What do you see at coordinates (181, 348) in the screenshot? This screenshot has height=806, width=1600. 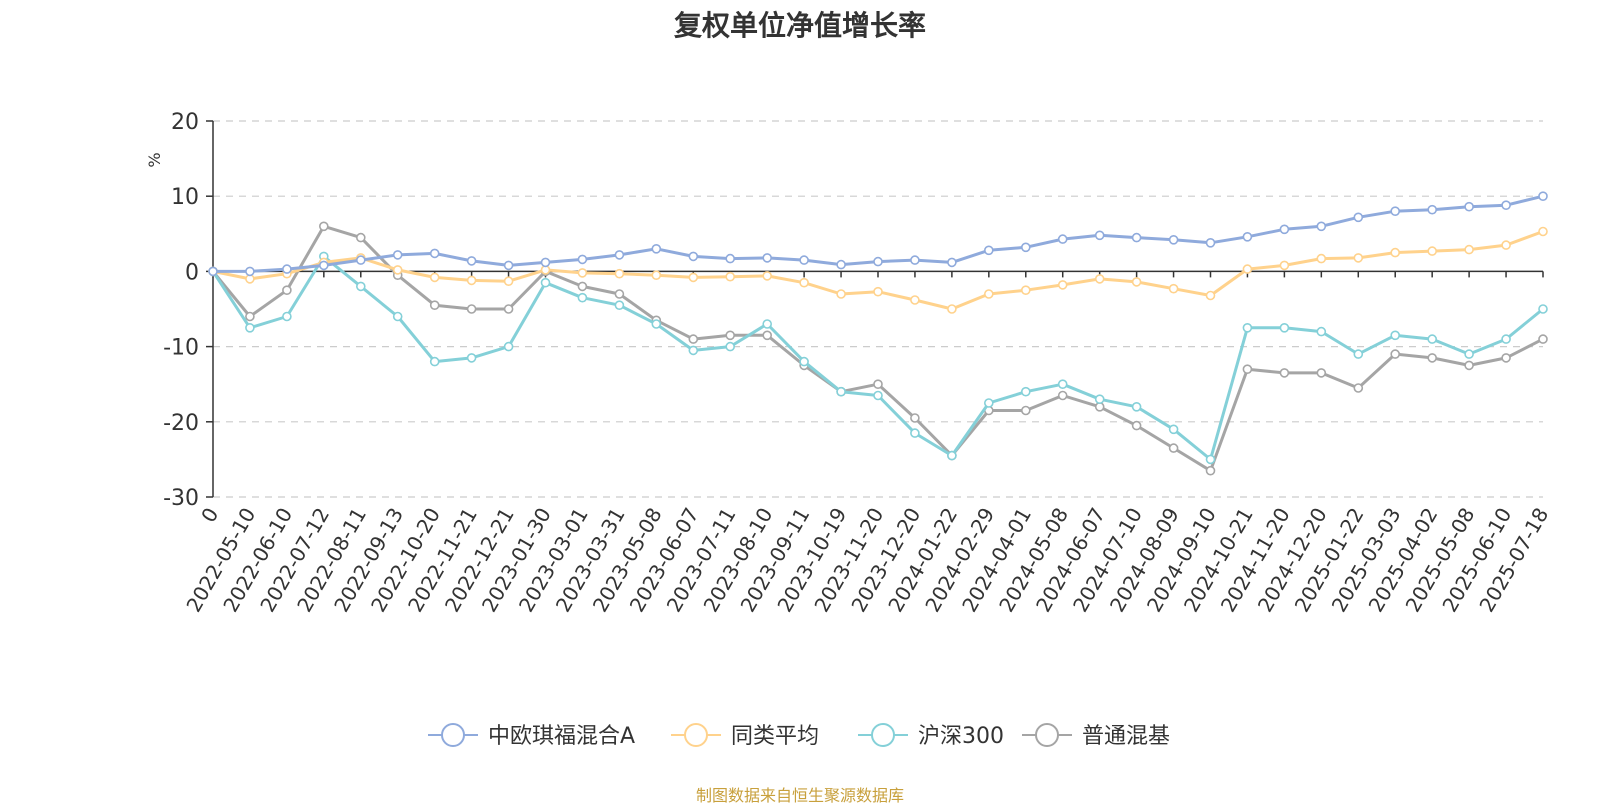 I see `y-tick-label: -10` at bounding box center [181, 348].